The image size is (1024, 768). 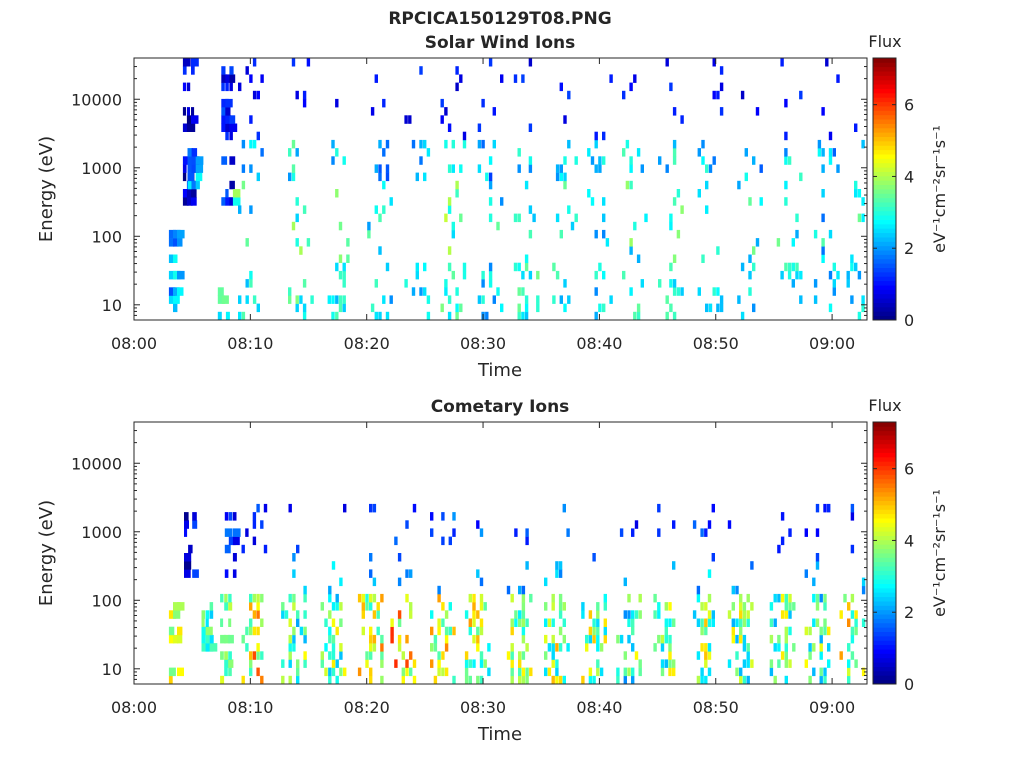 I want to click on colorbar: 0 2 4 6, so click(x=893, y=193).